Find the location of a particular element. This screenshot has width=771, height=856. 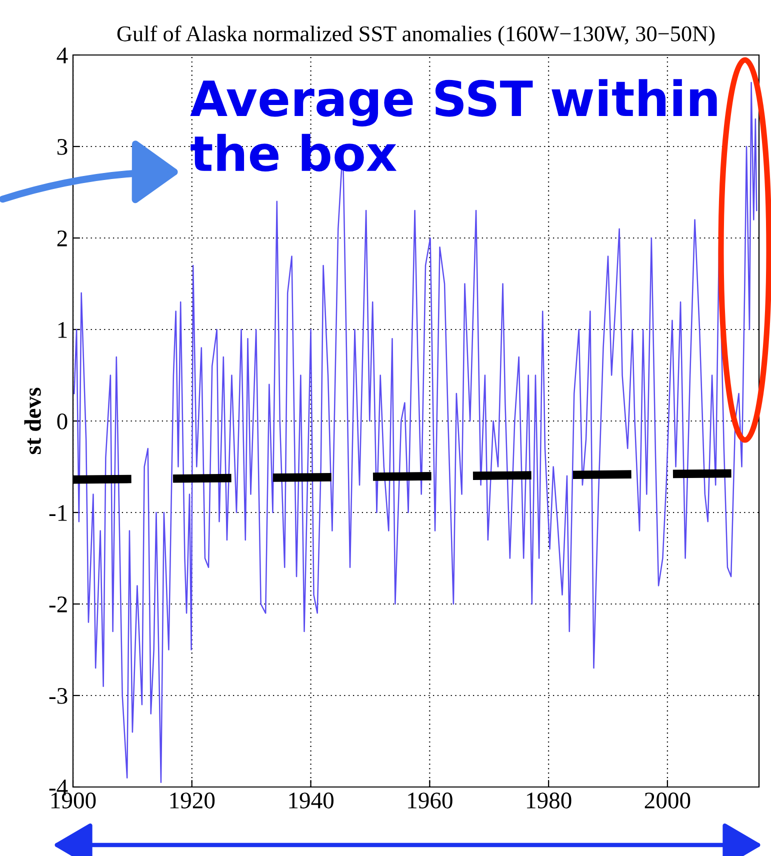

y-tick-label: -1 is located at coordinates (58, 513).